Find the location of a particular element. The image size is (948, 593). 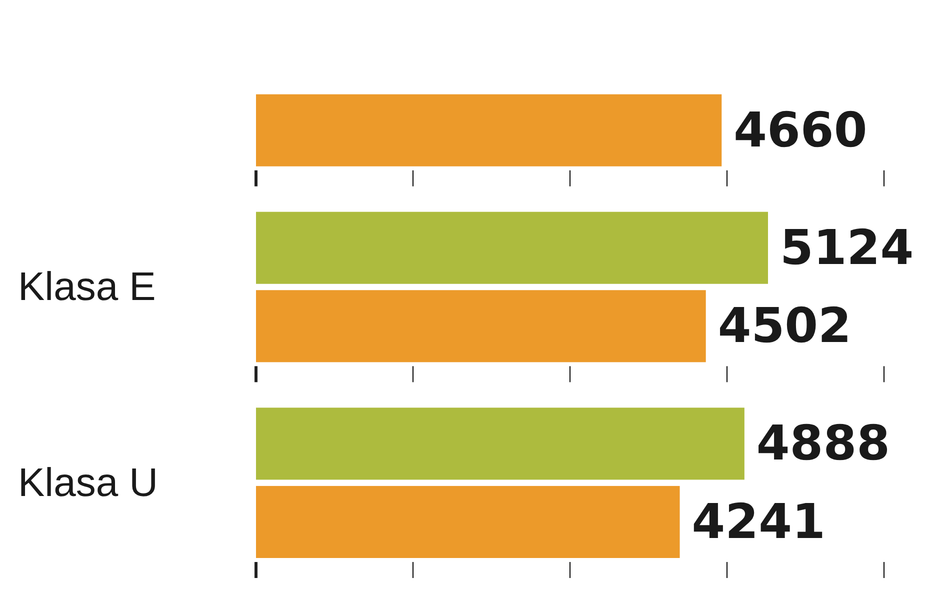

data-label: 5124 is located at coordinates (847, 248).